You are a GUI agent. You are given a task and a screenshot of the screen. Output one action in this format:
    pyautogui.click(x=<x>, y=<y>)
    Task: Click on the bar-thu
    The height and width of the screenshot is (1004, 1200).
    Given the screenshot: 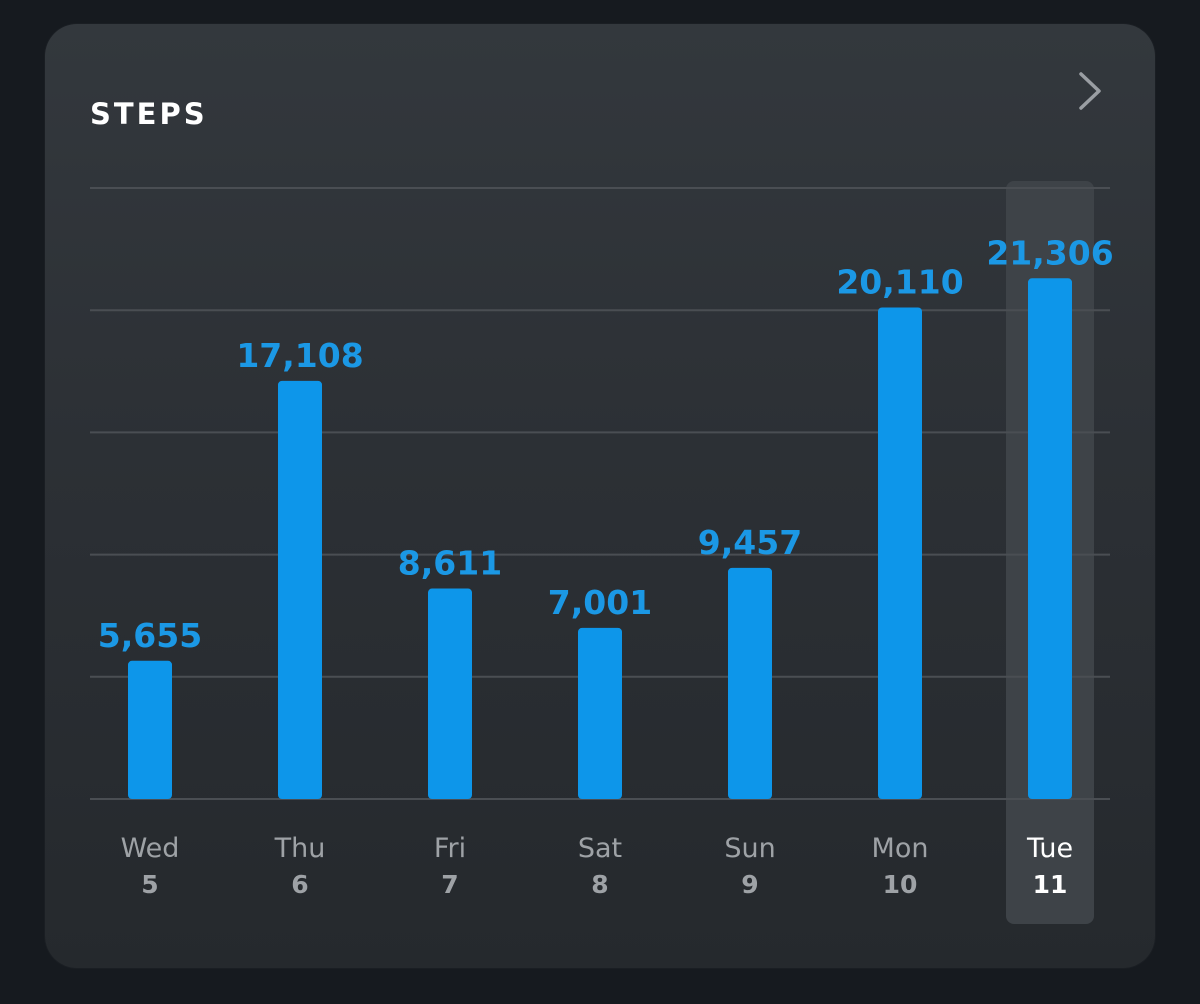 What is the action you would take?
    pyautogui.click(x=300, y=589)
    